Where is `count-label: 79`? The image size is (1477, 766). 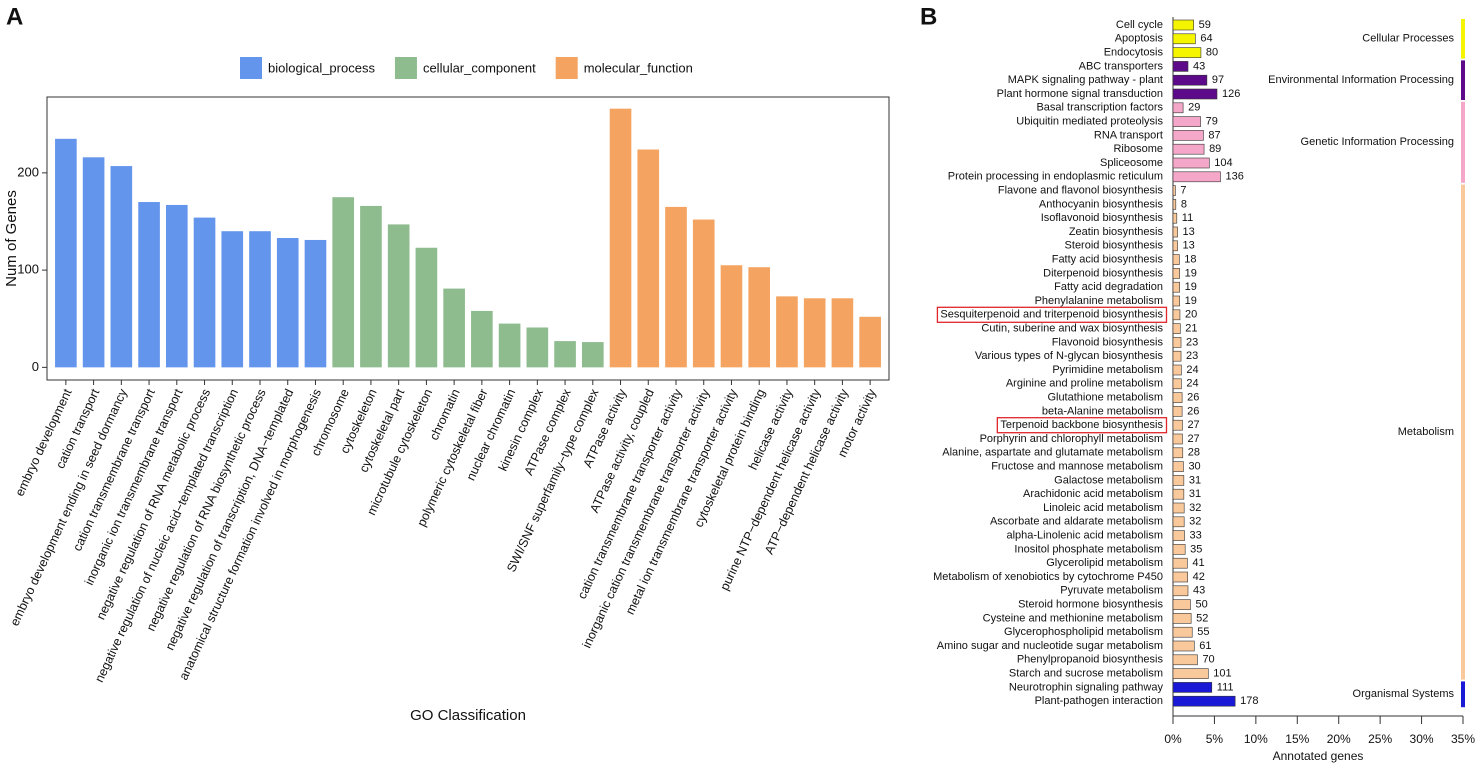 count-label: 79 is located at coordinates (1212, 122).